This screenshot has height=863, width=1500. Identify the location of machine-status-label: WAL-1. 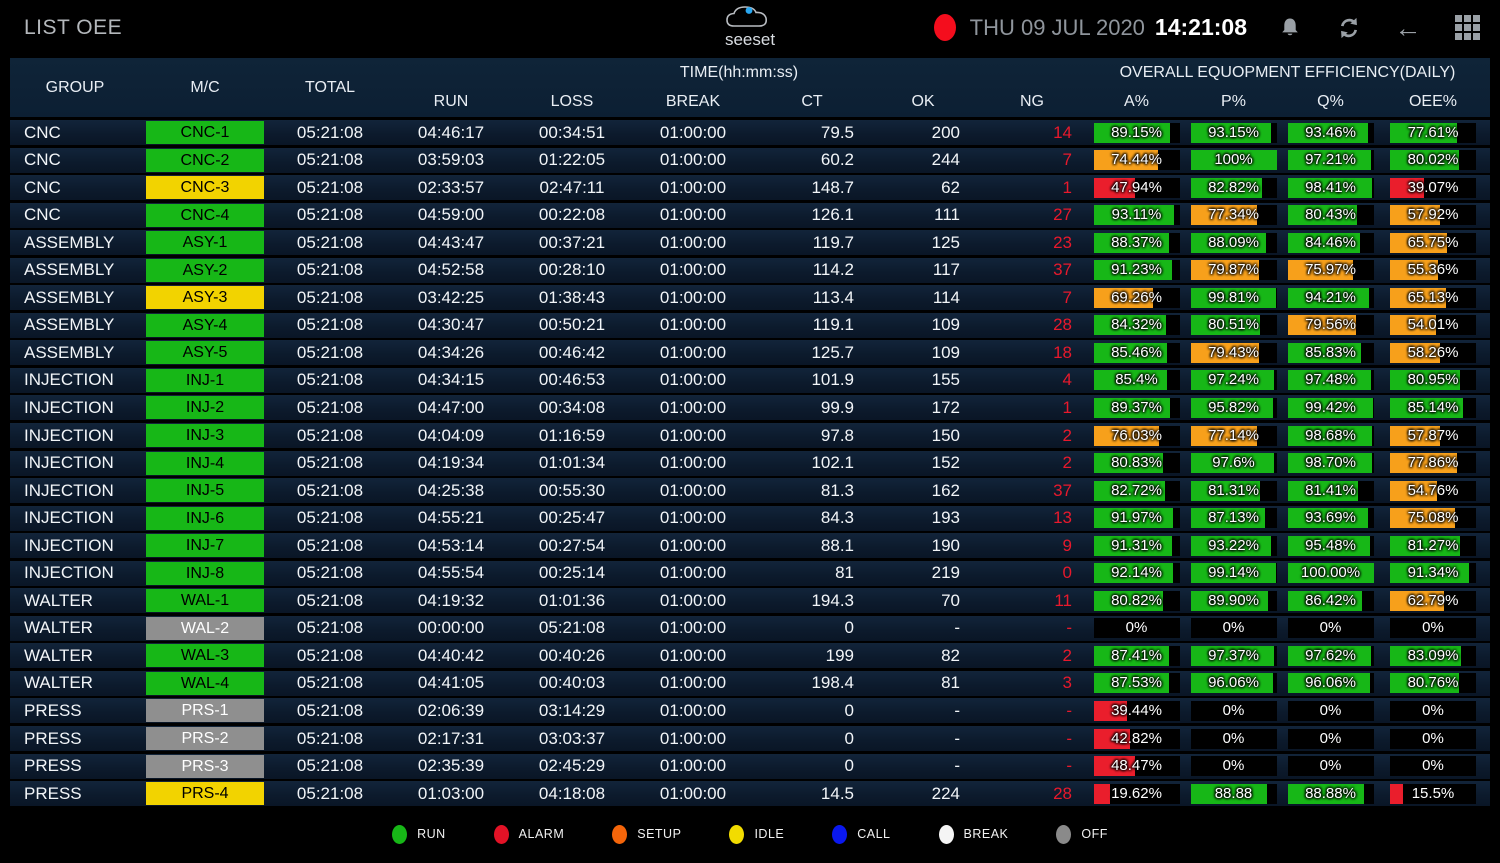
(205, 601).